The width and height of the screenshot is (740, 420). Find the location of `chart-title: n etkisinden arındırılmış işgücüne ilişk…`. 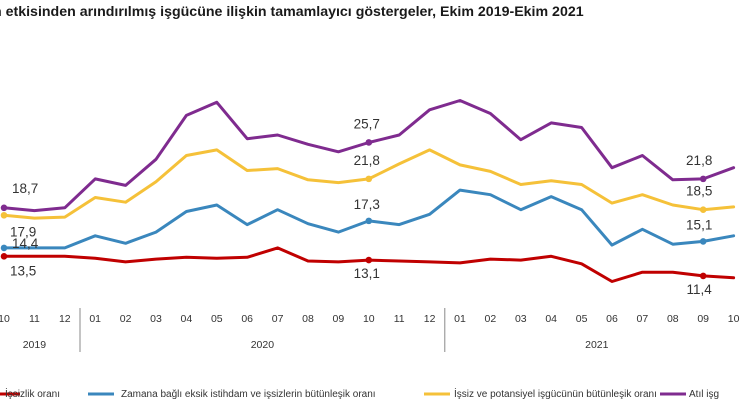

chart-title: n etkisinden arındırılmış işgücüne ilişk… is located at coordinates (292, 12).